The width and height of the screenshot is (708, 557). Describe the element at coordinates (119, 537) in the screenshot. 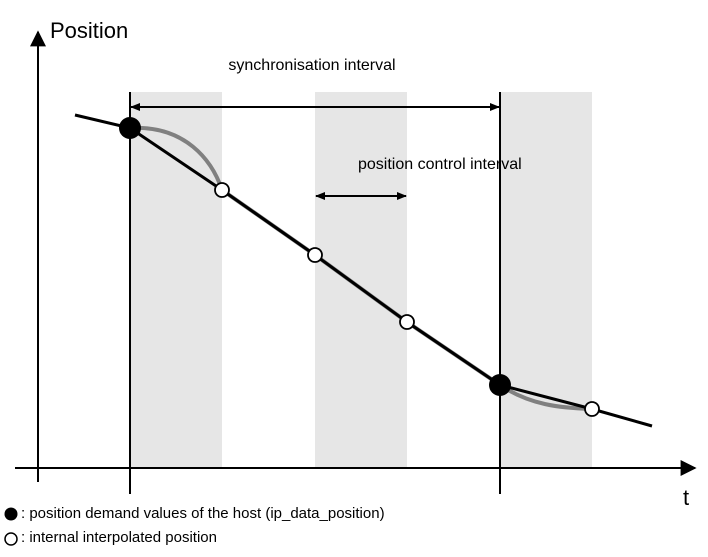

I see `legend-label: : internal interpolated position` at that location.